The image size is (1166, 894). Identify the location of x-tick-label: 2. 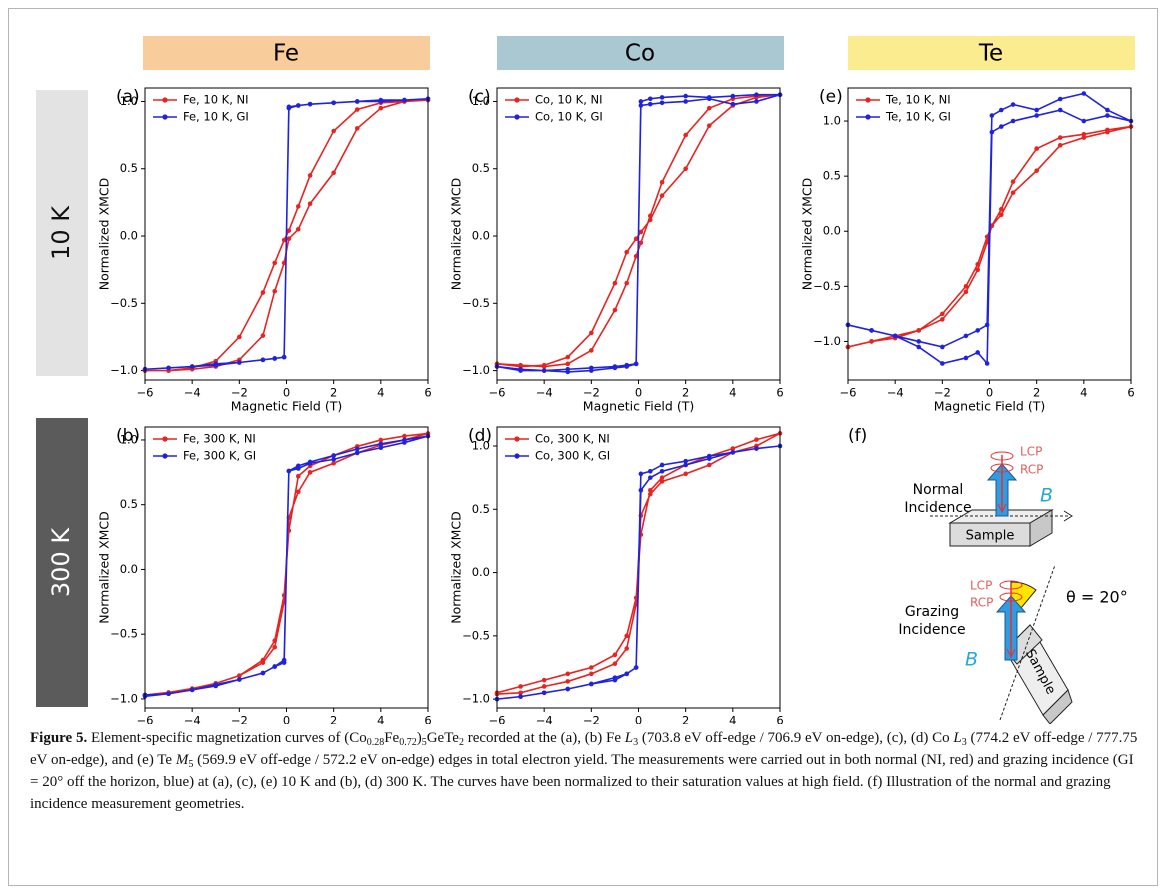
(333, 393).